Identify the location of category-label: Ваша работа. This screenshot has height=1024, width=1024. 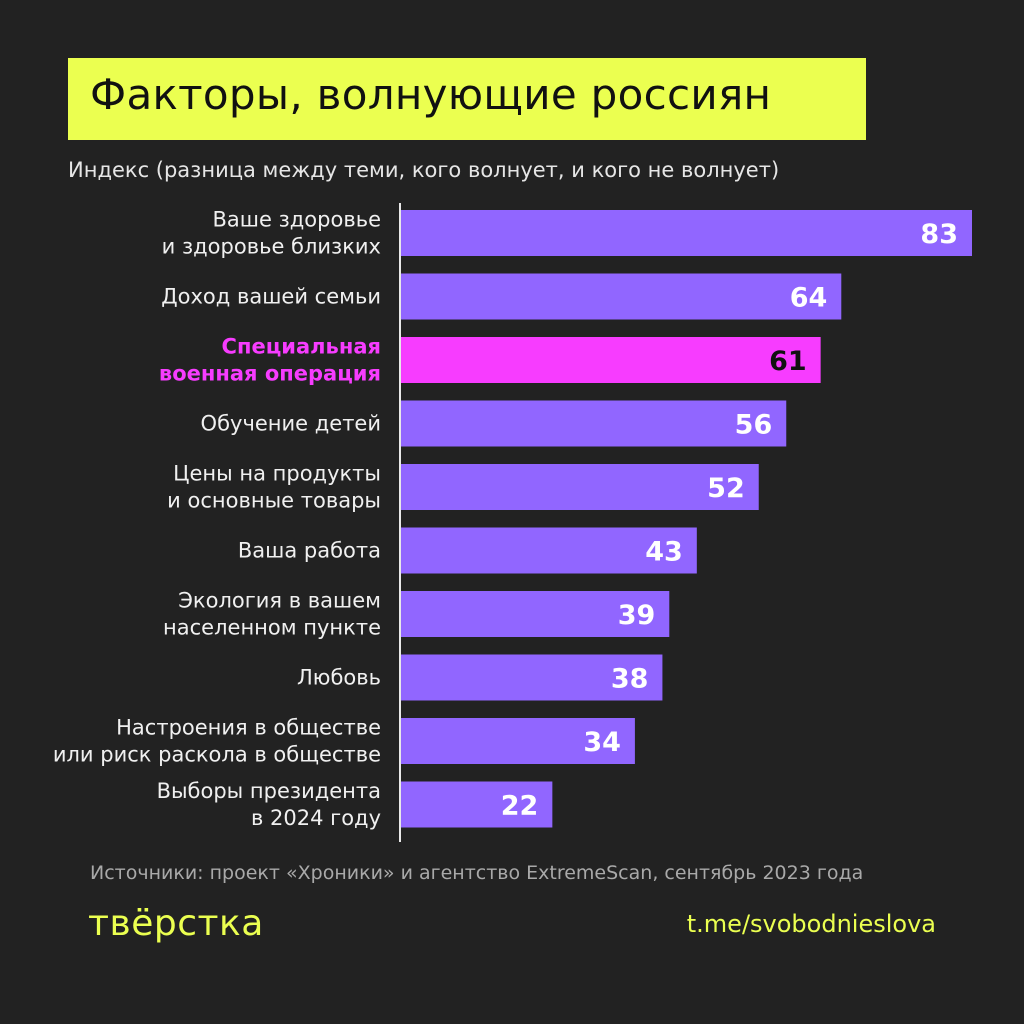
(309, 551).